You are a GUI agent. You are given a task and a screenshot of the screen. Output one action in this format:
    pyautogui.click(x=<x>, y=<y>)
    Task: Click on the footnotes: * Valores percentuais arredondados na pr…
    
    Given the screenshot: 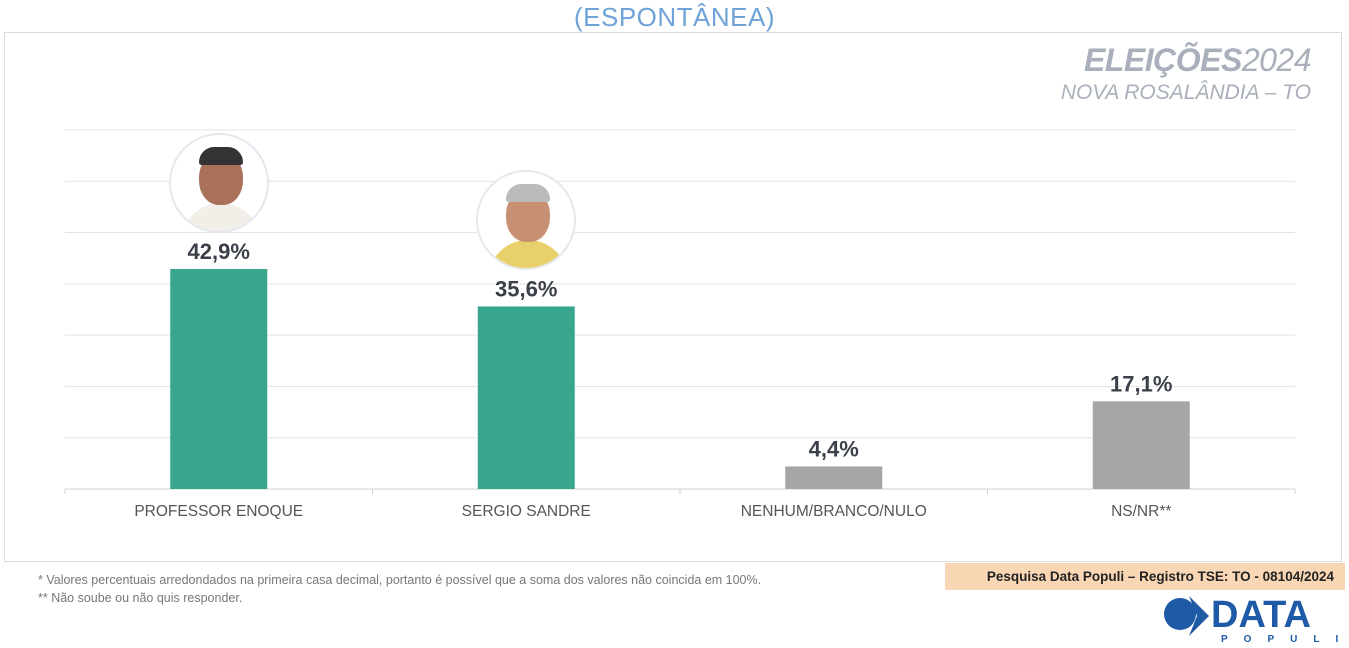 What is the action you would take?
    pyautogui.click(x=399, y=589)
    